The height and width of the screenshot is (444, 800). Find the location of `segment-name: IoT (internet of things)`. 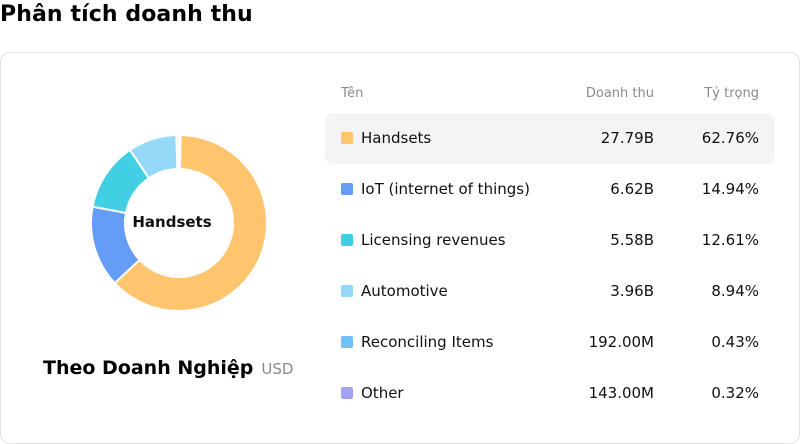

segment-name: IoT (internet of things) is located at coordinates (445, 189).